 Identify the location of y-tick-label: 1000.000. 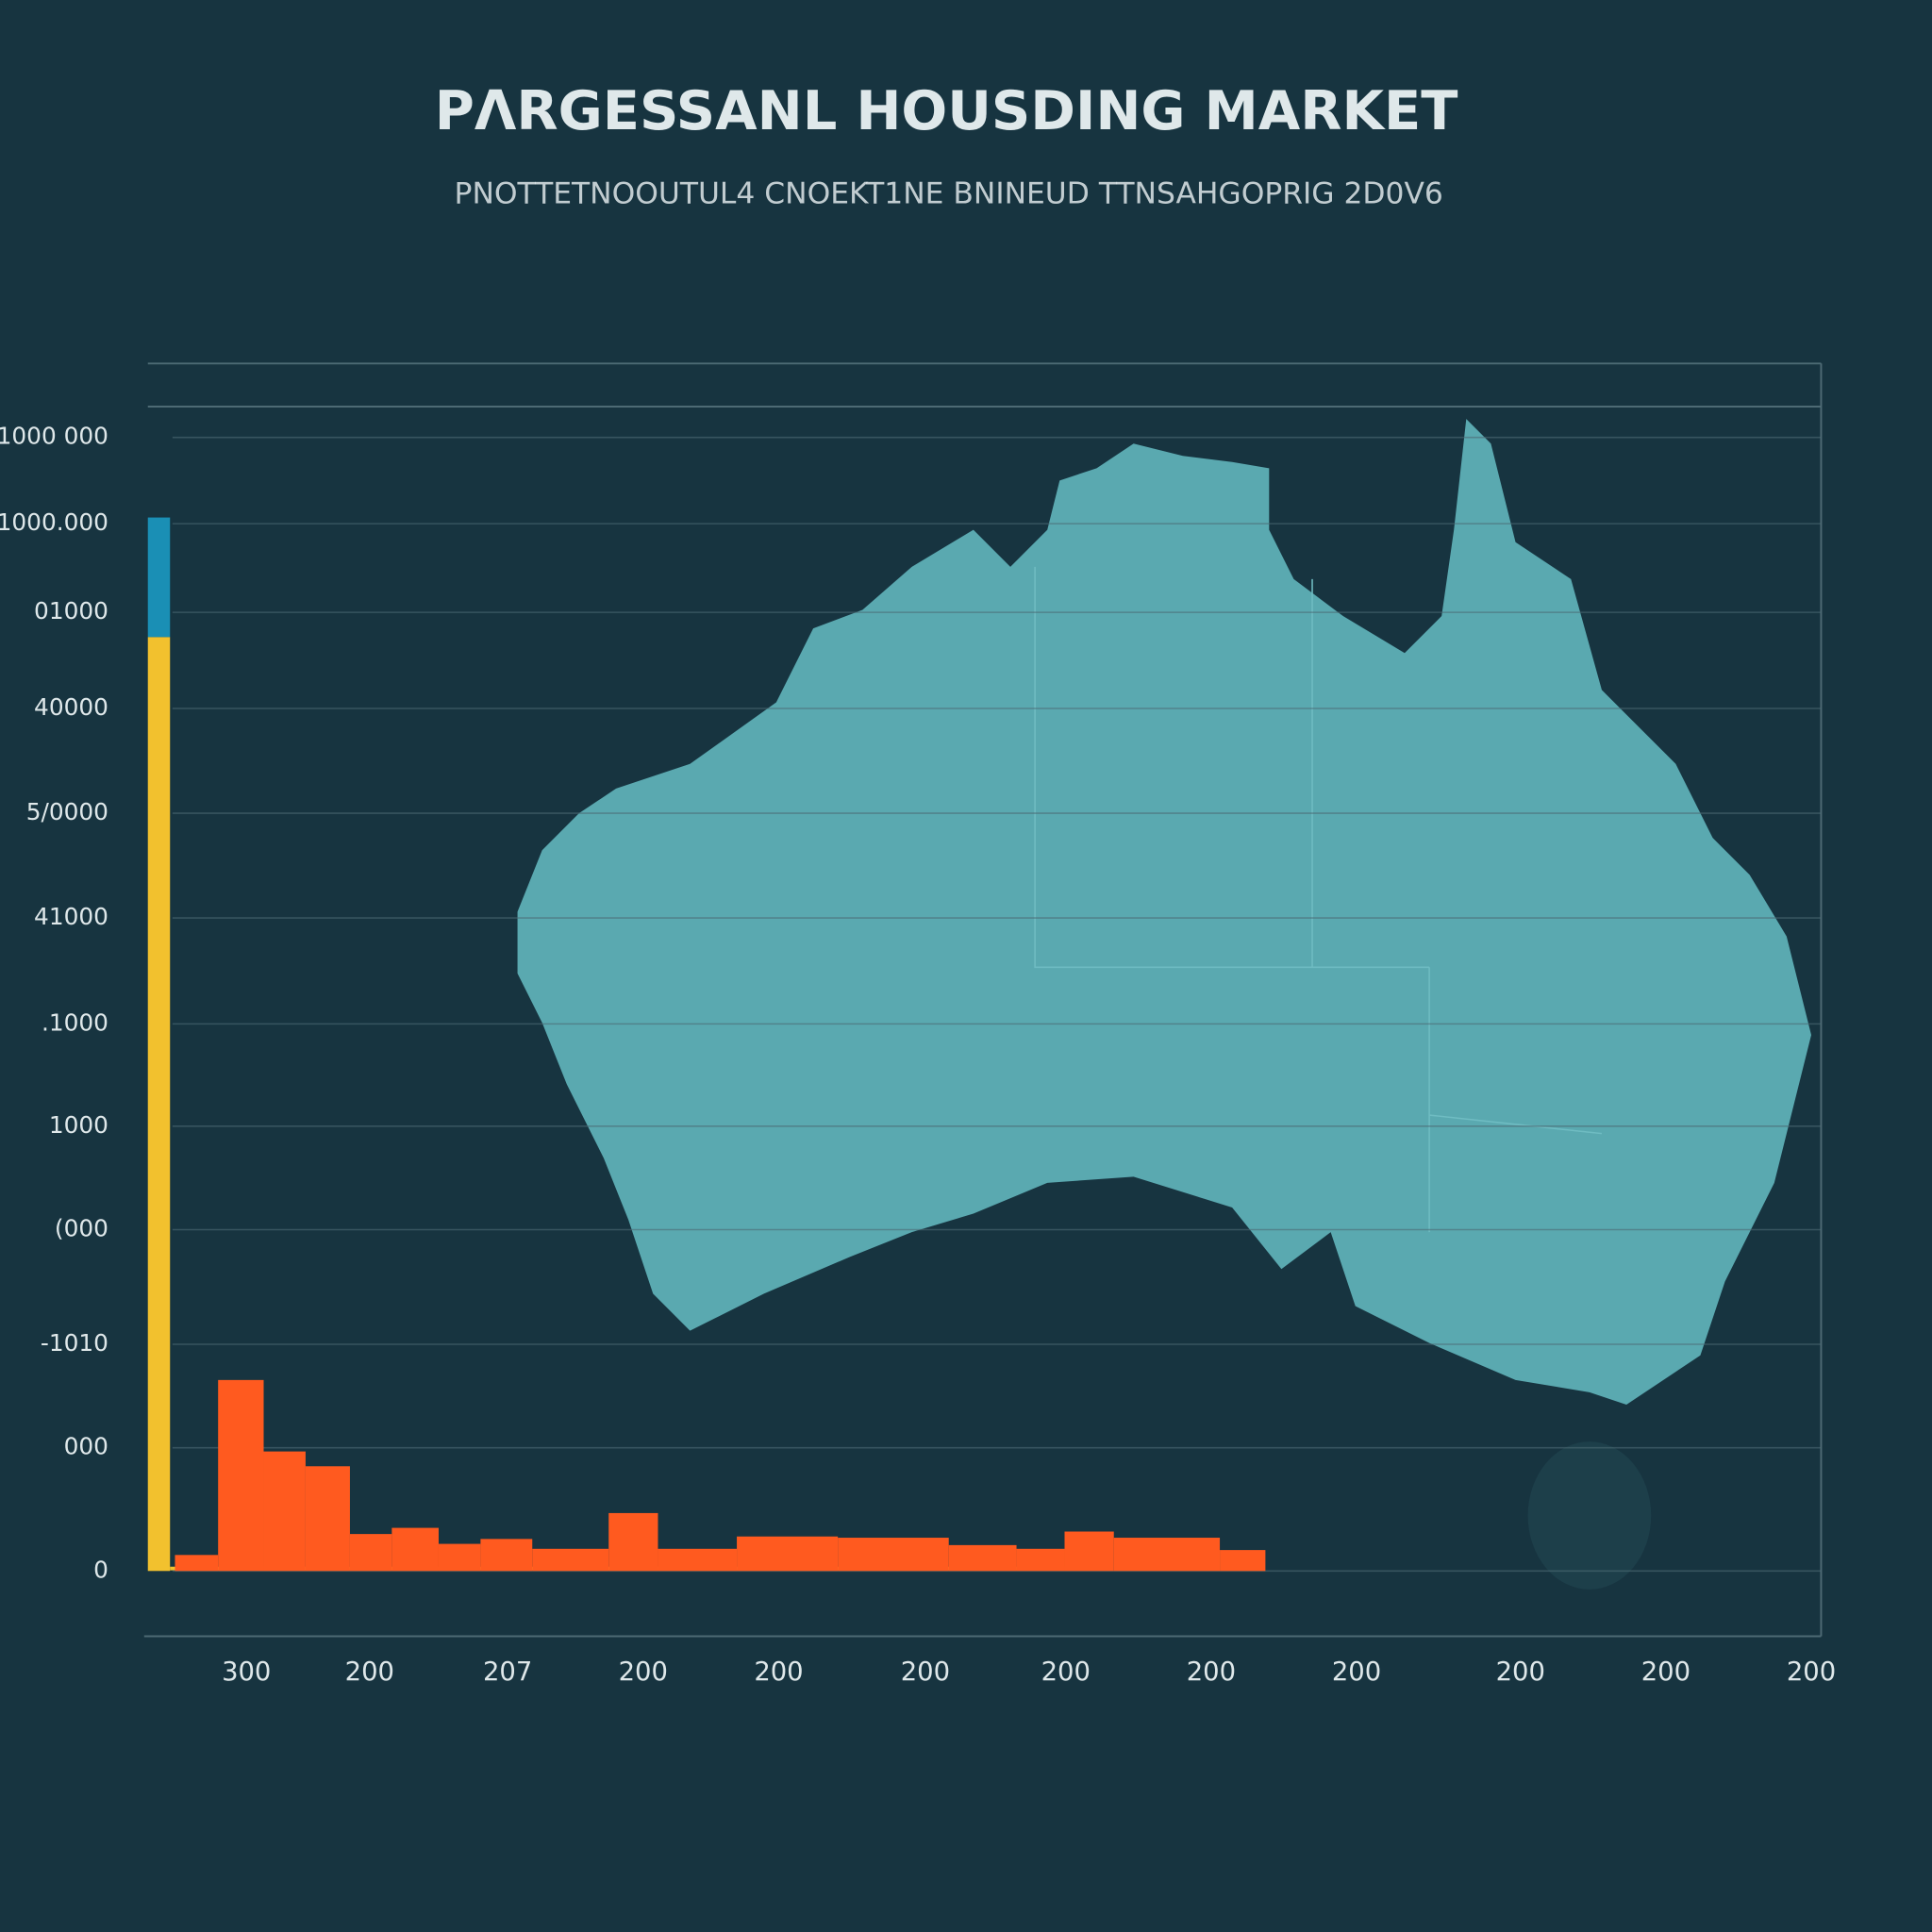
(54, 522).